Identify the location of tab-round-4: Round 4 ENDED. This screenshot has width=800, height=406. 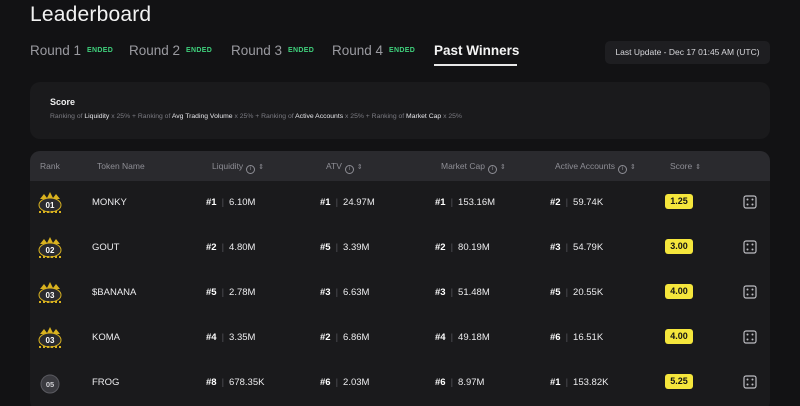
(373, 51).